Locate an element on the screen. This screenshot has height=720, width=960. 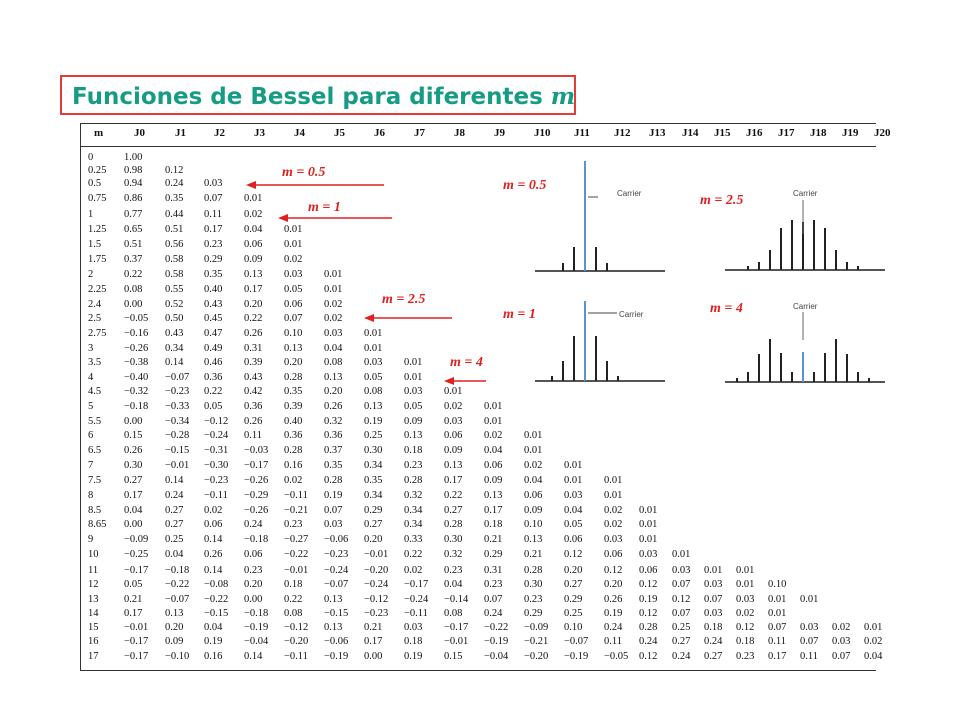
column-header: J10 is located at coordinates (542, 133).